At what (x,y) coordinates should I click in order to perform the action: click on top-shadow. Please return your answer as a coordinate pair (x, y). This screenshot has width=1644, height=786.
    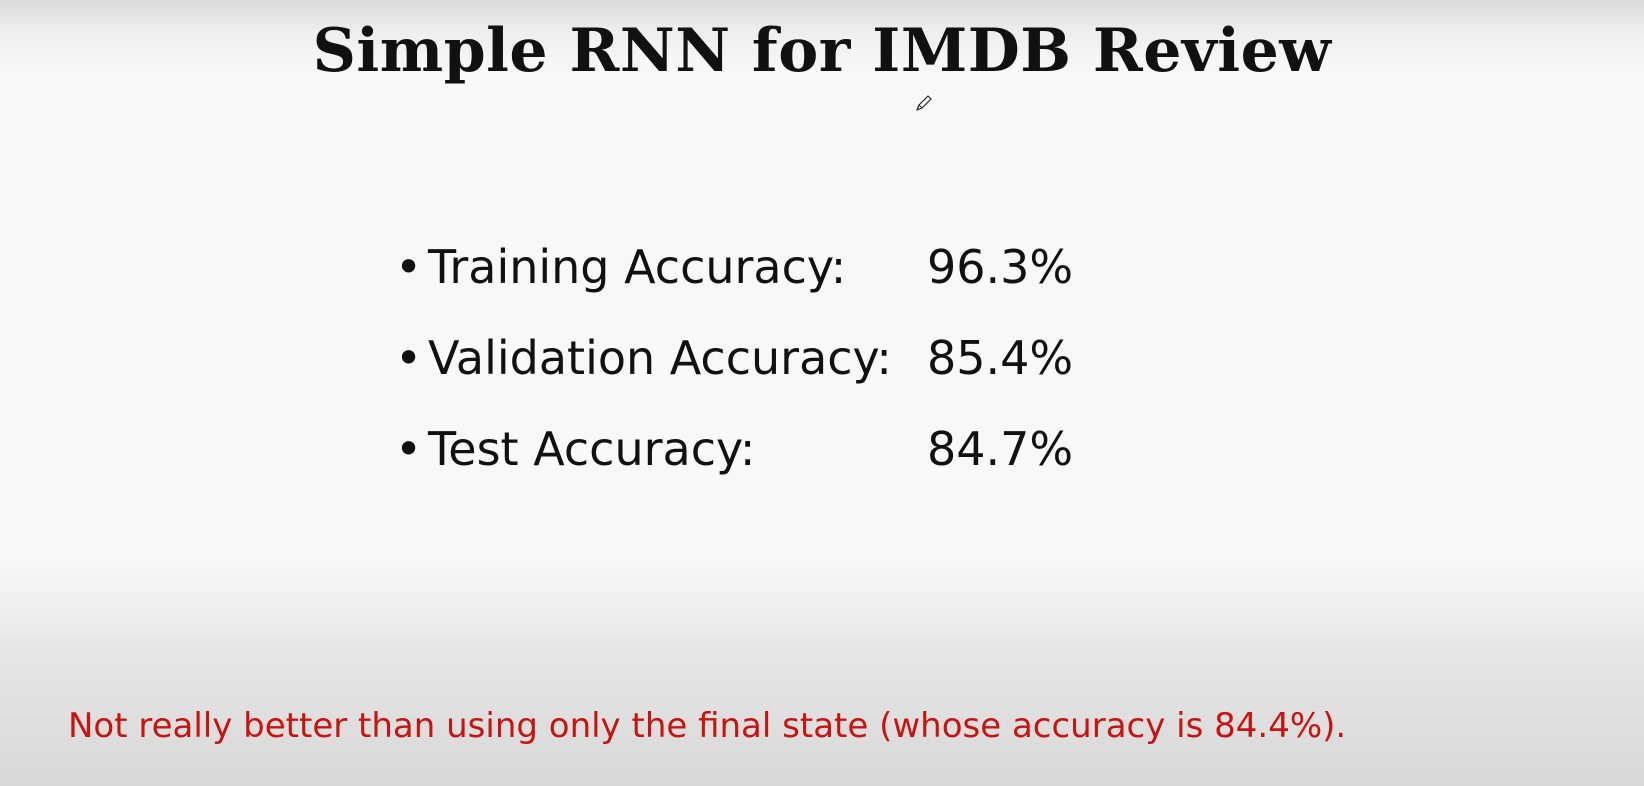
    Looking at the image, I should click on (822, 35).